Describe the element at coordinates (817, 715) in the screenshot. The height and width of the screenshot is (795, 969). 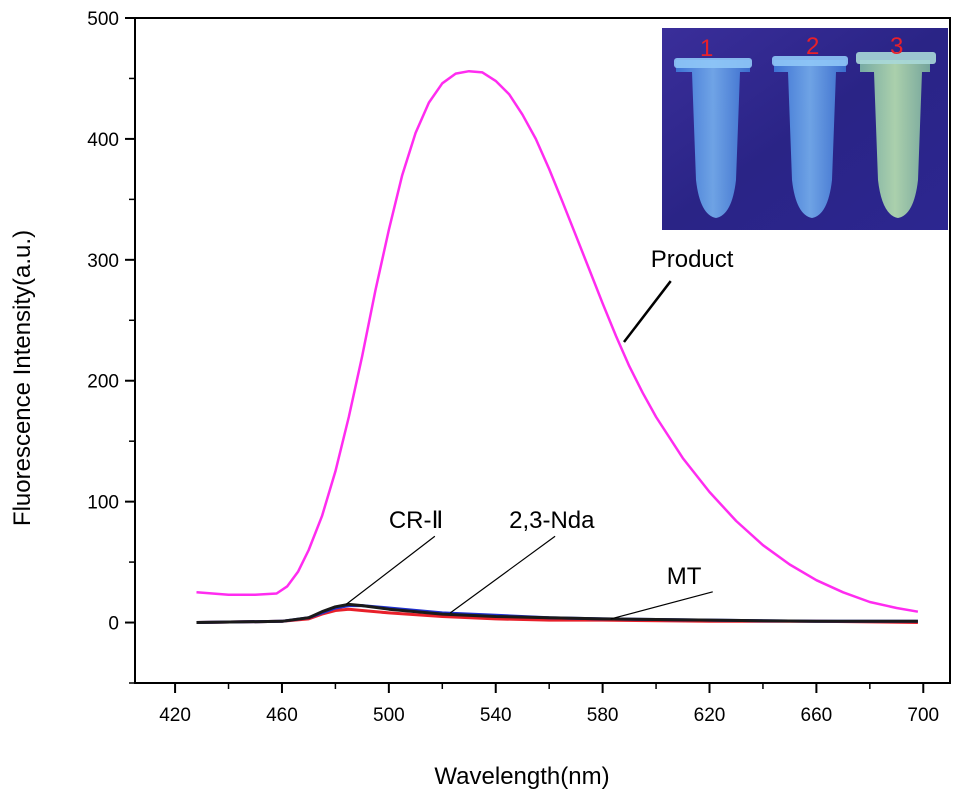
I see `x-tick-label: 660` at that location.